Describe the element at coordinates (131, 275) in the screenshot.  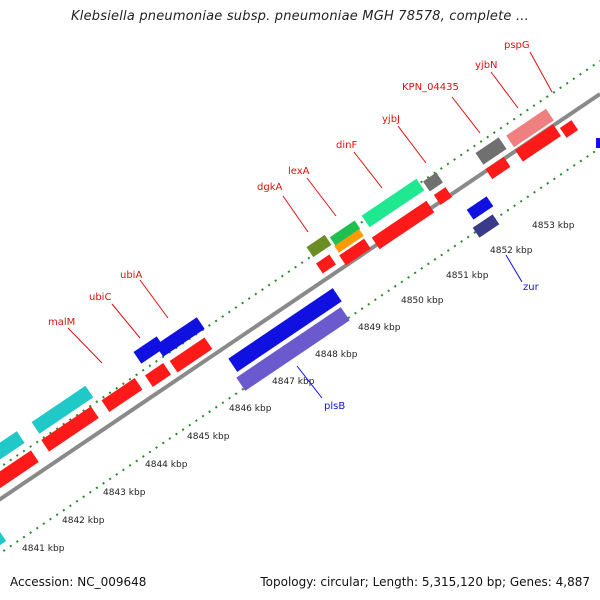
I see `gene-label-ubiA: ubiA` at that location.